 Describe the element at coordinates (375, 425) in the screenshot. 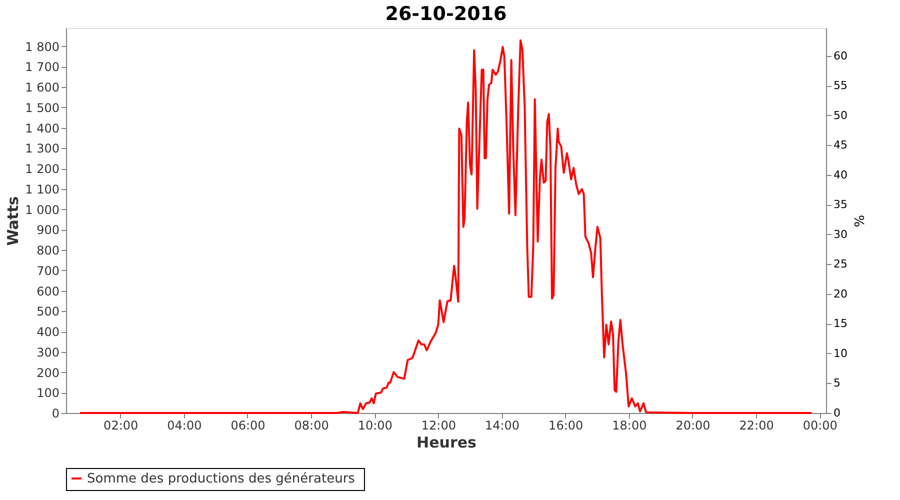

I see `x-tick-label: 10:00` at that location.